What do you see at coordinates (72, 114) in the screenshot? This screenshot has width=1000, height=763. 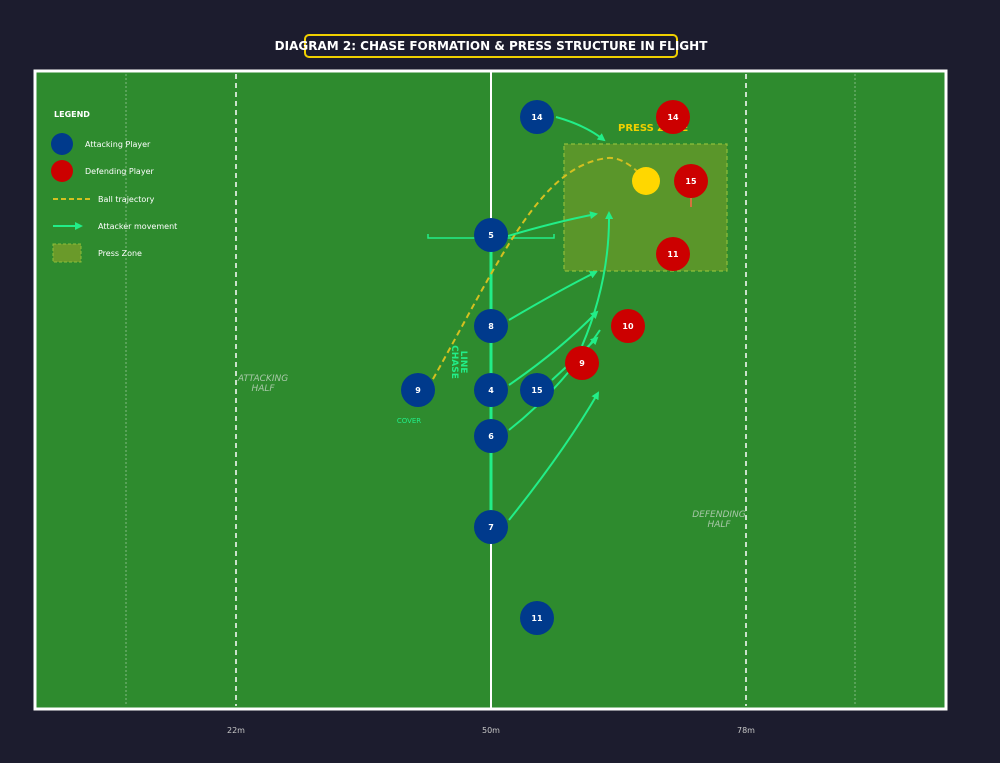 I see `legend-title: LEGEND` at bounding box center [72, 114].